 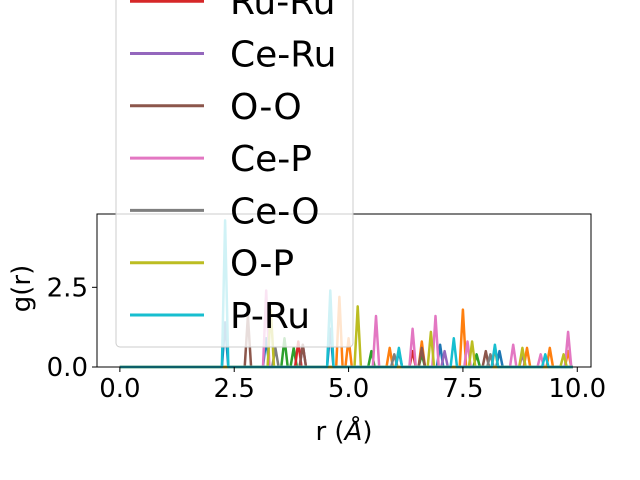 What do you see at coordinates (67, 288) in the screenshot?
I see `y-tick-label: 2.5` at bounding box center [67, 288].